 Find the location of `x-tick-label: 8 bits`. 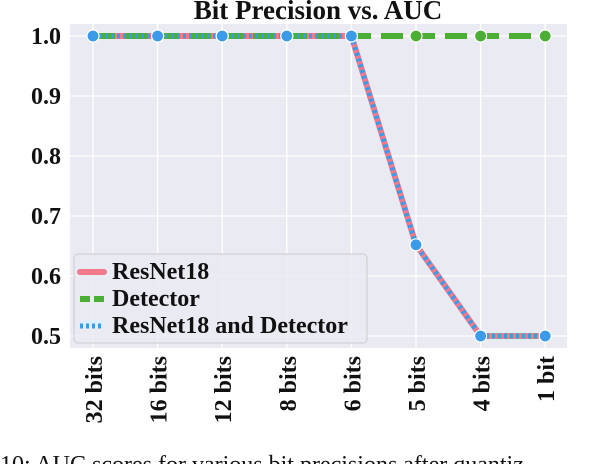

x-tick-label: 8 bits is located at coordinates (289, 383).